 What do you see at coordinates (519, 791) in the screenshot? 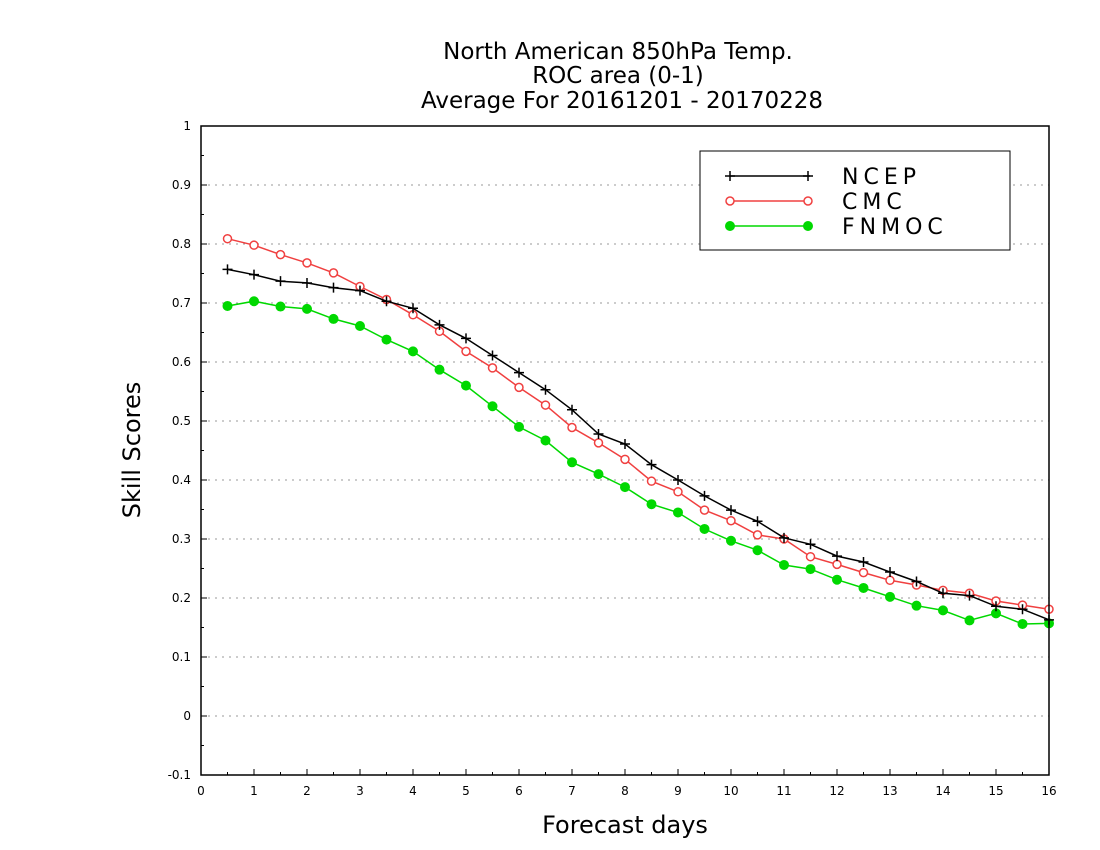
I see `x-tick-label: 6` at bounding box center [519, 791].